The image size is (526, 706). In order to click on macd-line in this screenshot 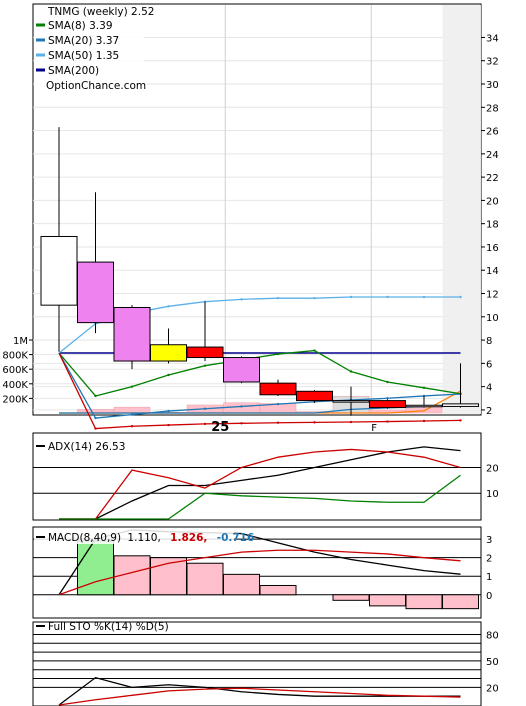, I will do `click(259, 572)`.